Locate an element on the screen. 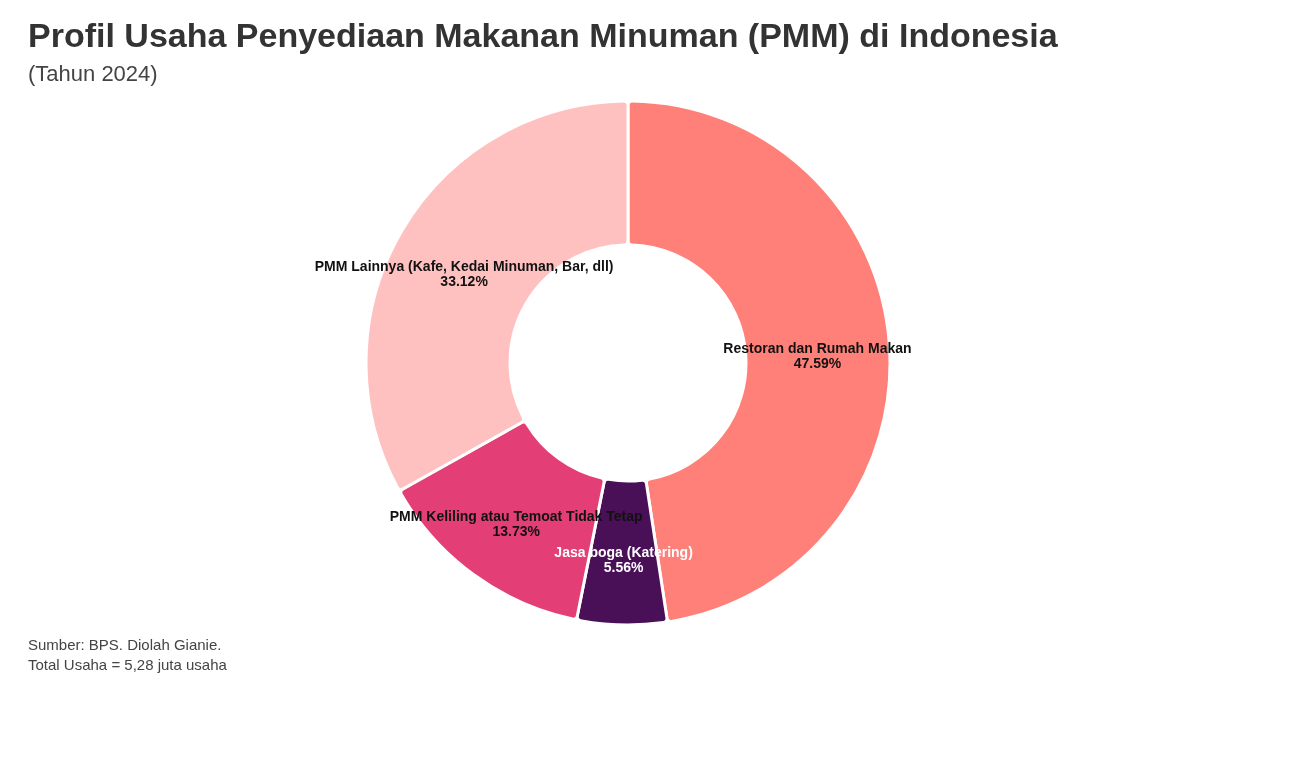 The height and width of the screenshot is (769, 1293). data-label: 47.59% is located at coordinates (817, 362).